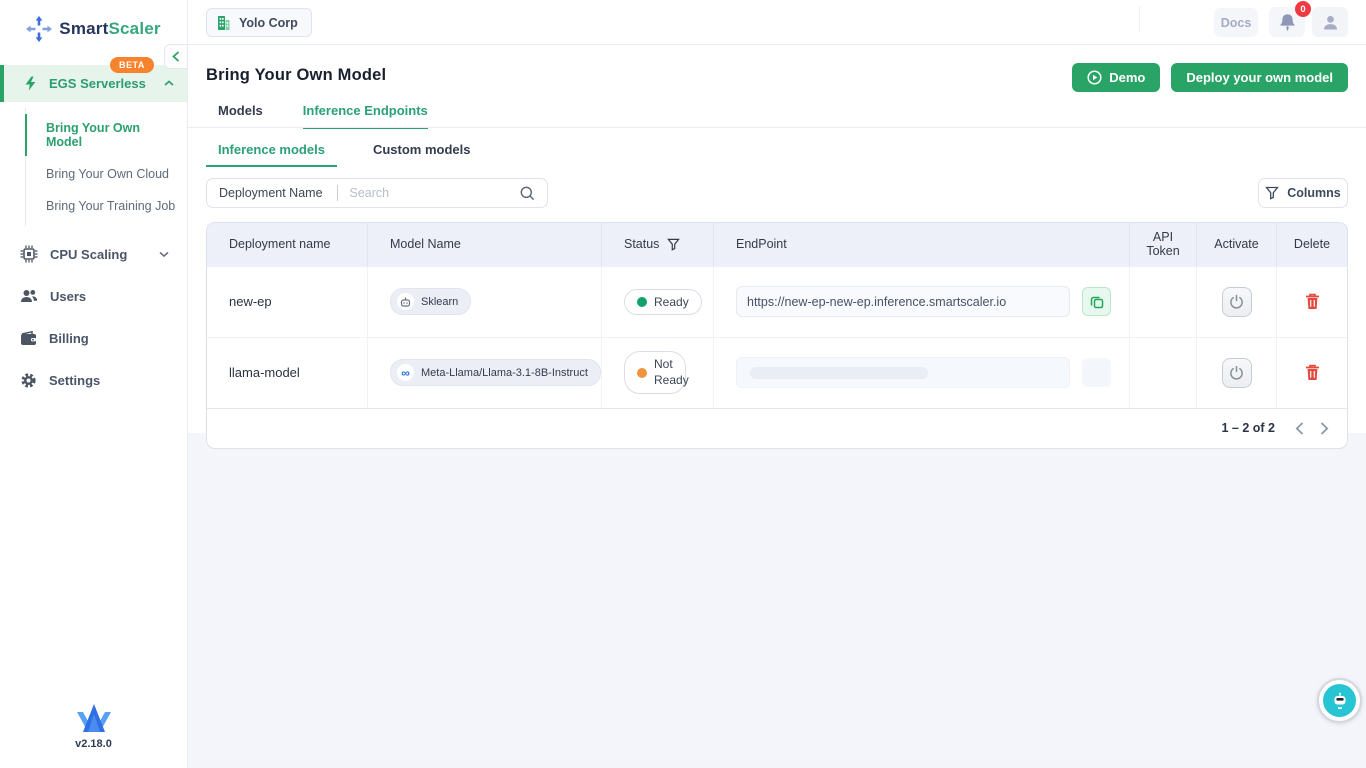 This screenshot has width=1366, height=768. Describe the element at coordinates (97, 83) in the screenshot. I see `sidebar-item-label: EGS Serverless` at that location.